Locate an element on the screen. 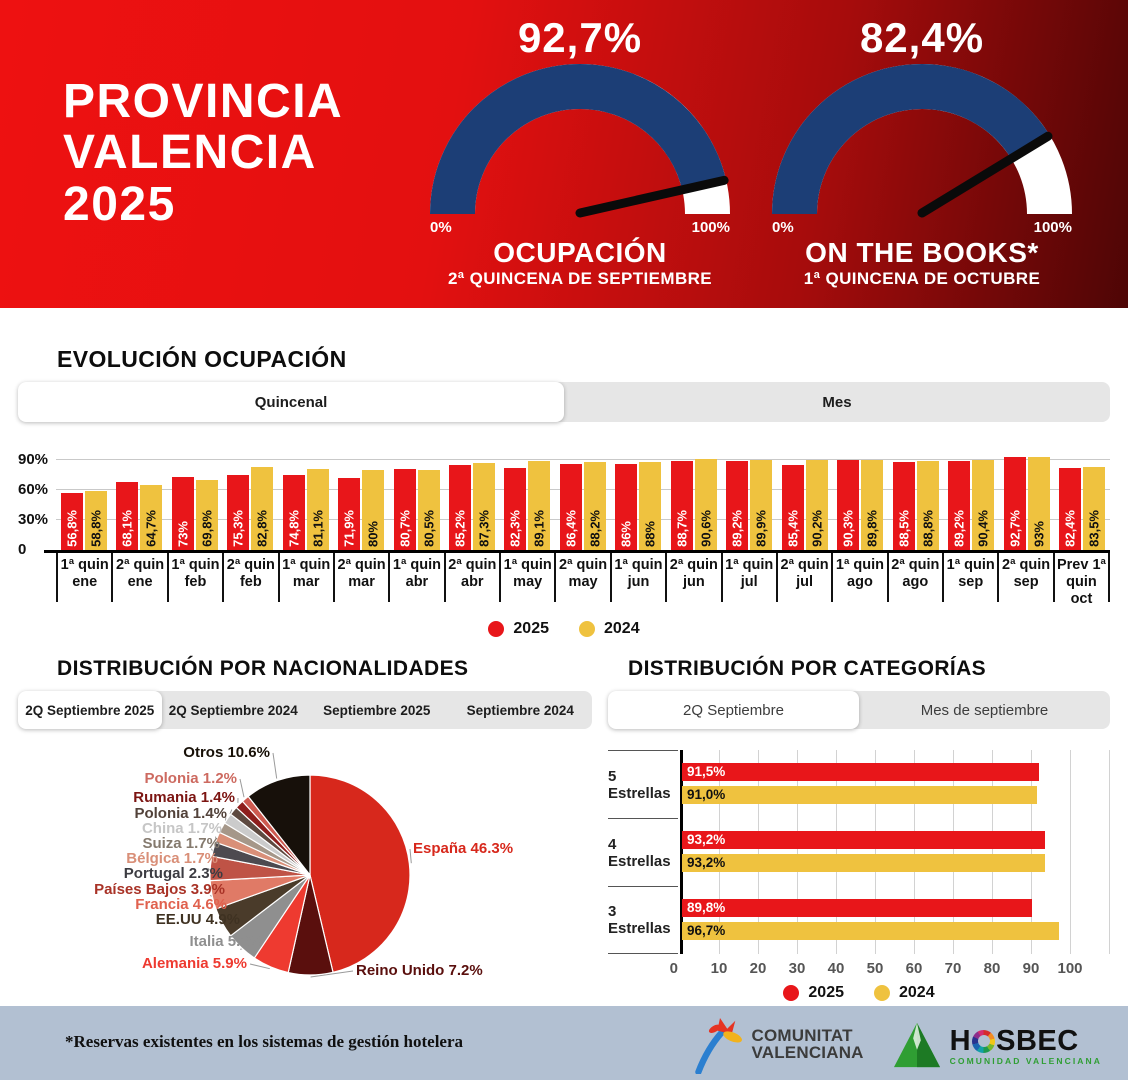 This screenshot has height=1080, width=1128. bar-2025: 85,4% is located at coordinates (792, 507).